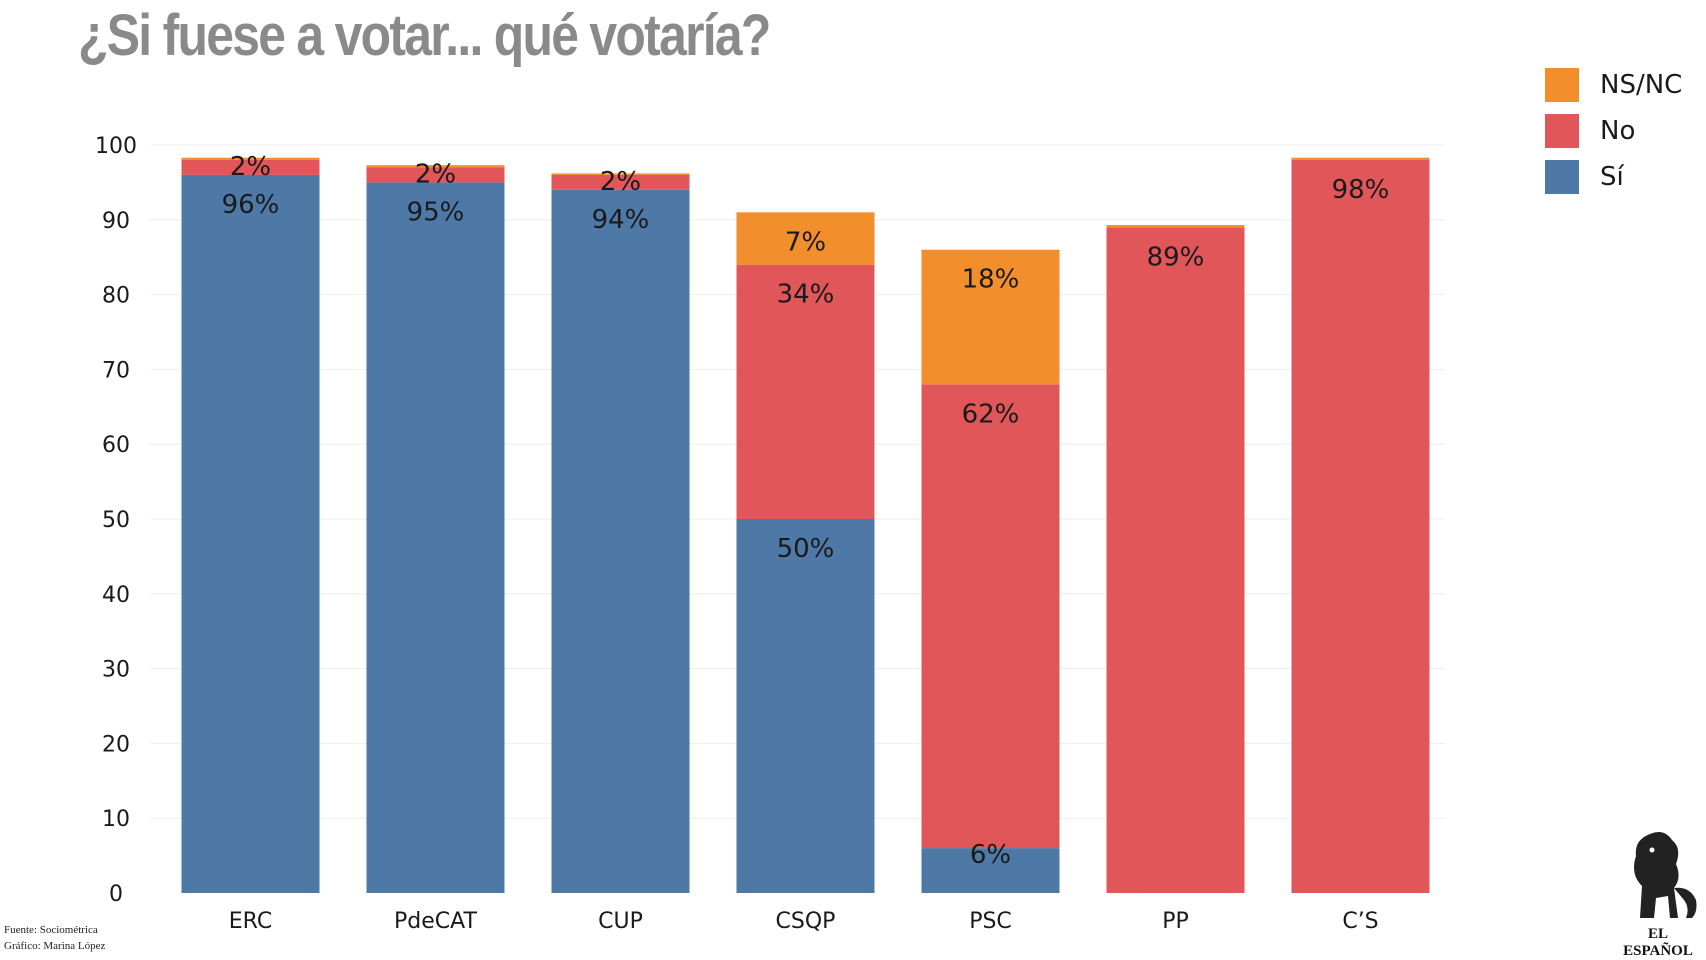 The width and height of the screenshot is (1706, 960). Describe the element at coordinates (1562, 131) in the screenshot. I see `legend-swatch-no` at that location.